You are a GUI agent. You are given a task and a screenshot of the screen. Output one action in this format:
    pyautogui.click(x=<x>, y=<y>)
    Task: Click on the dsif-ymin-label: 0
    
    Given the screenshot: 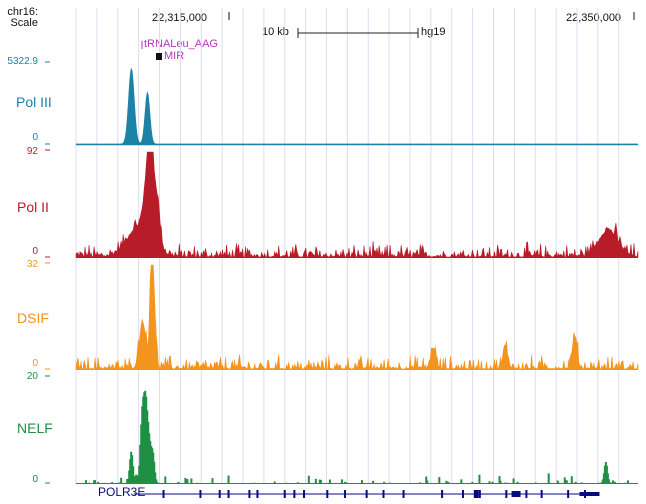 What is the action you would take?
    pyautogui.click(x=35, y=363)
    